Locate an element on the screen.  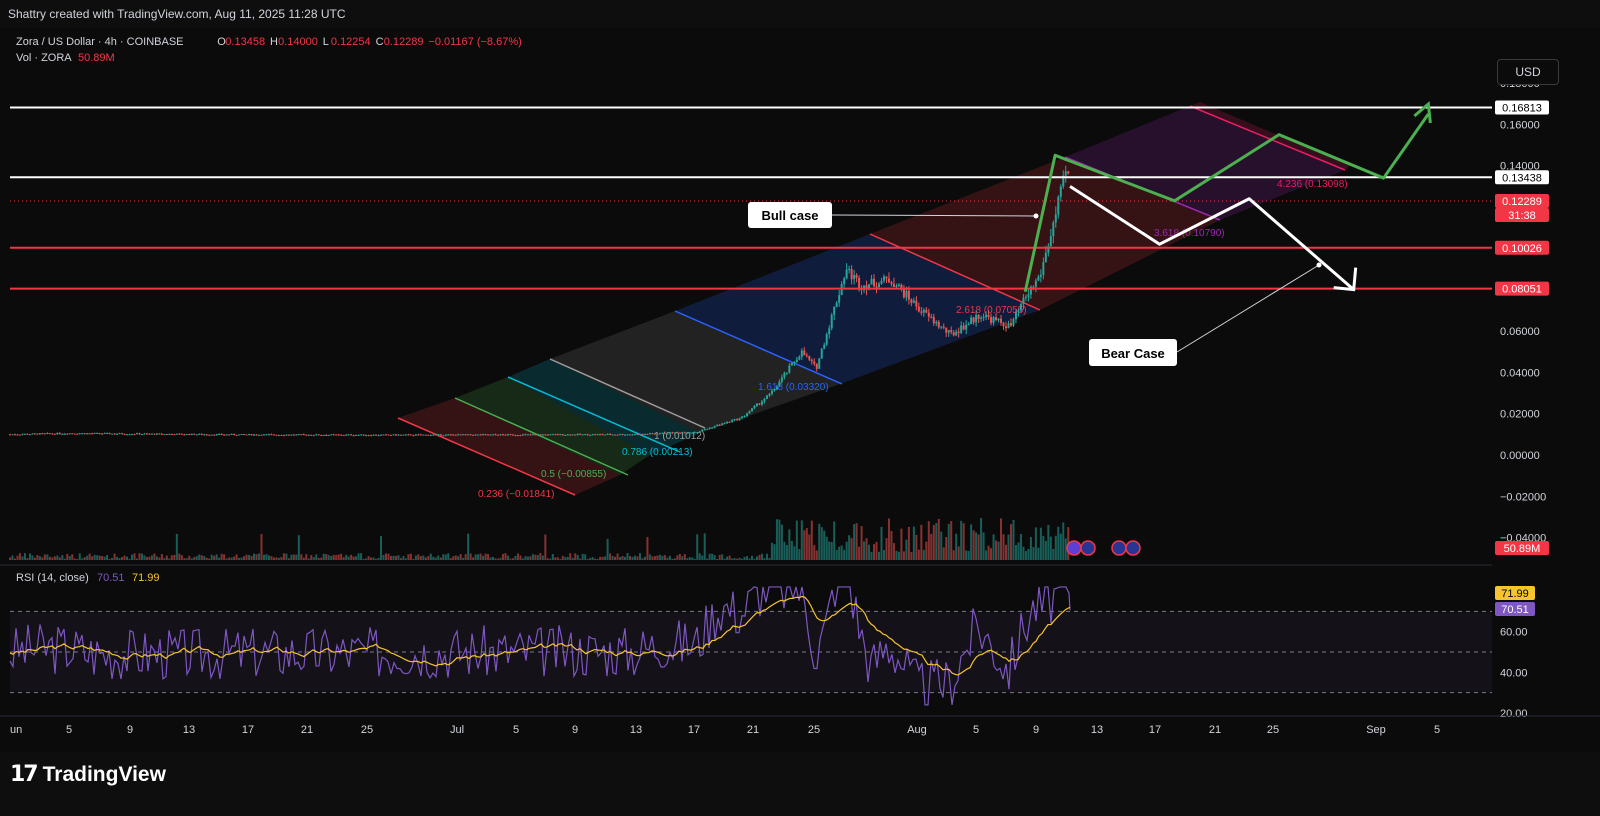
bull-callout-label: Bull case is located at coordinates (789, 215).